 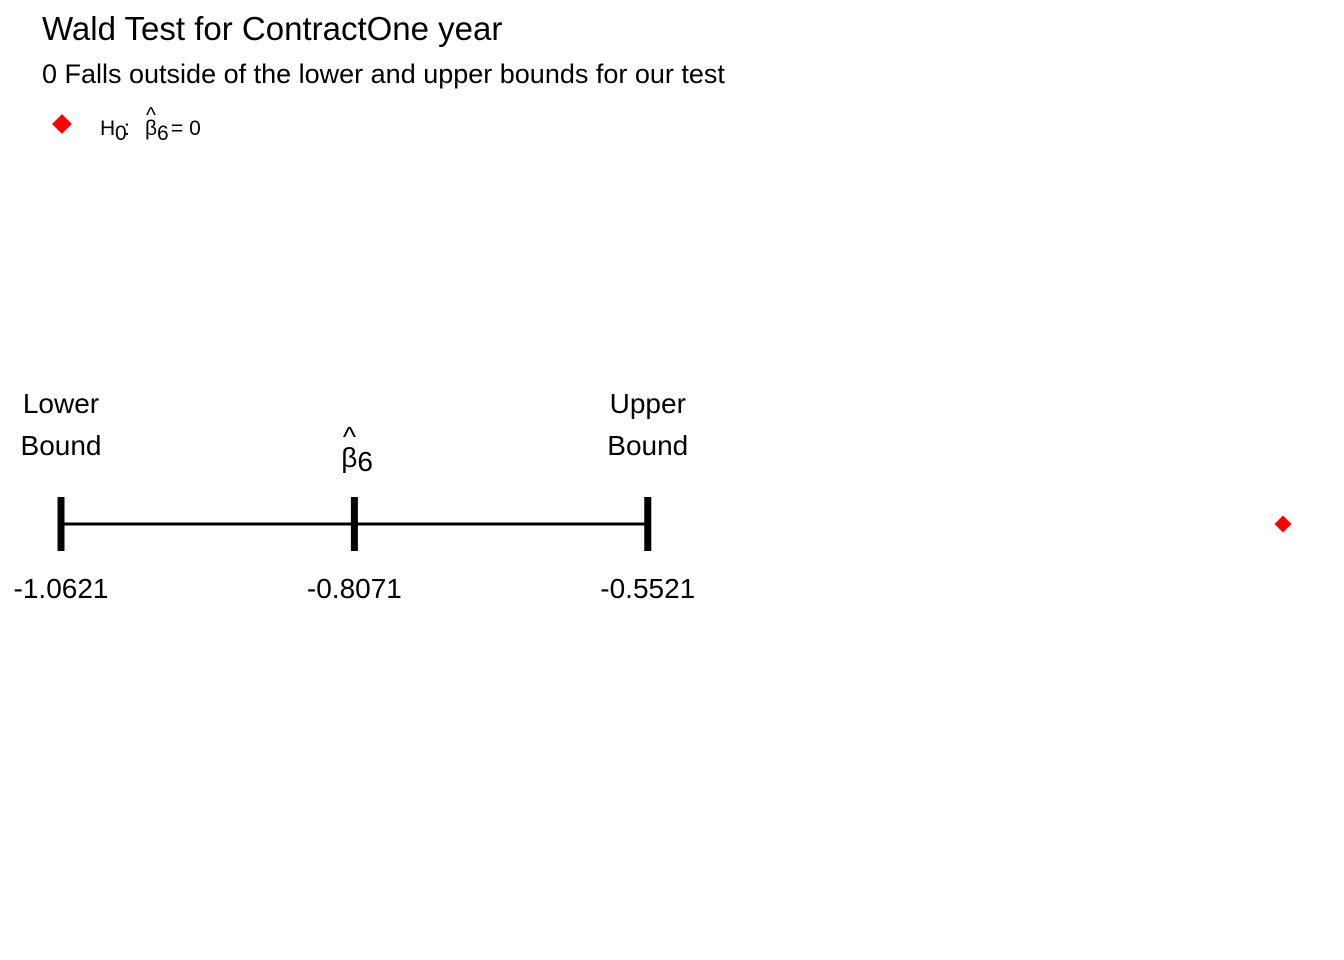 What do you see at coordinates (107, 128) in the screenshot?
I see `legend-h-text: H` at bounding box center [107, 128].